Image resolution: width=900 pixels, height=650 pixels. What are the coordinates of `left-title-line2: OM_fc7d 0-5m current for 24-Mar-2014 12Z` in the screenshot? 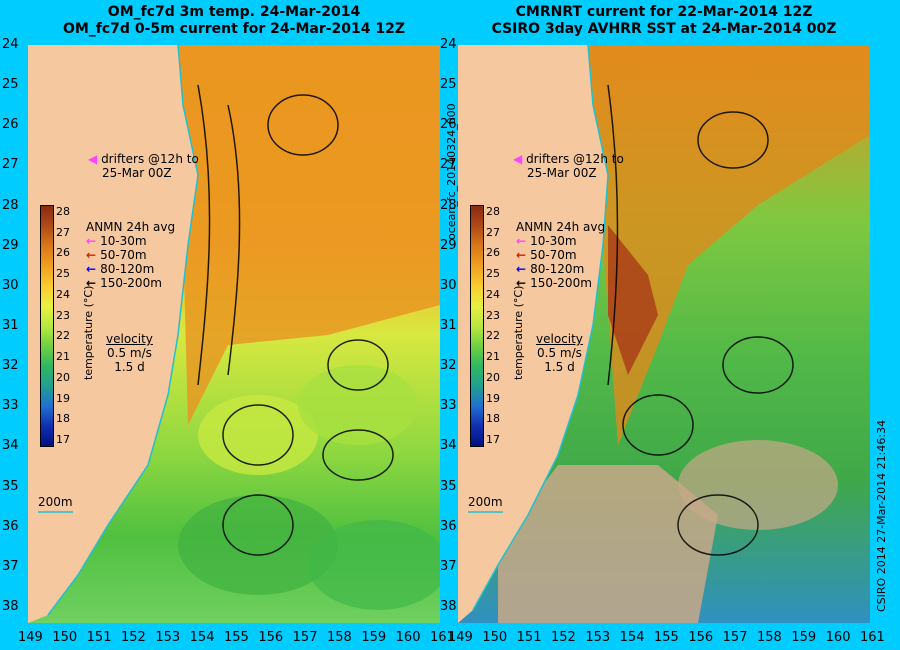 It's located at (234, 29).